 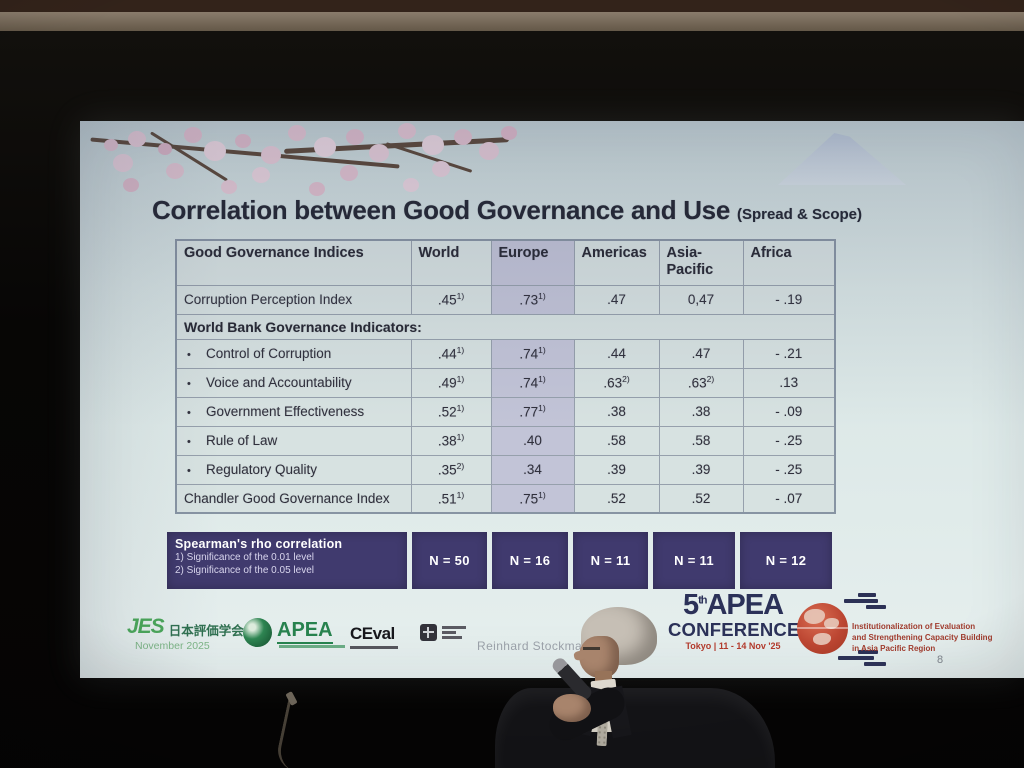 I want to click on apea-globe-icon, so click(x=257, y=632).